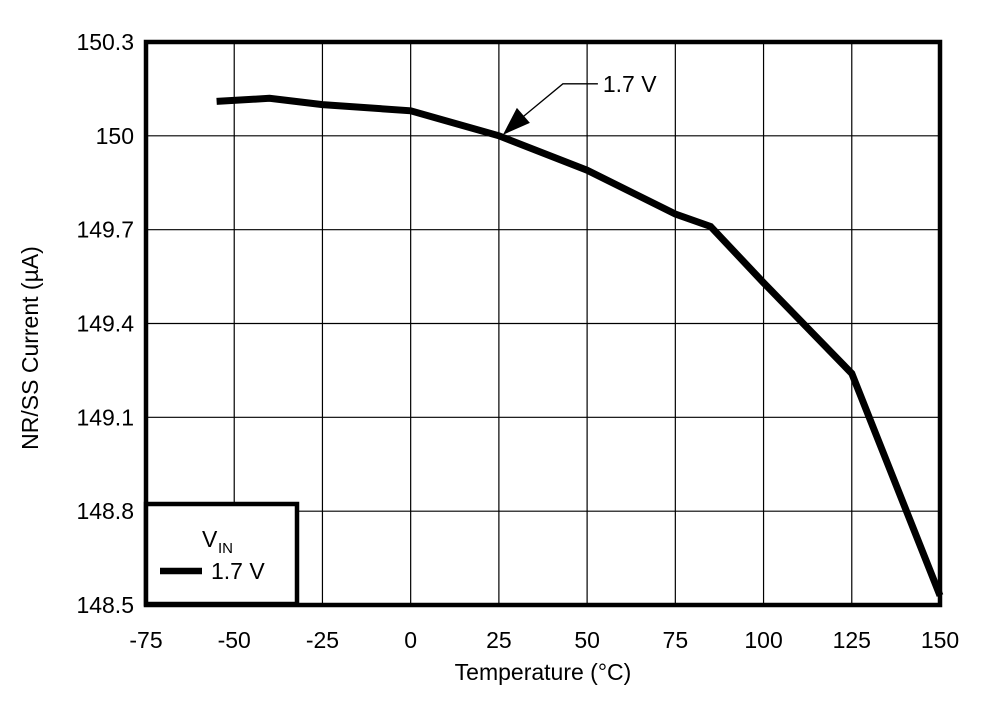  Describe the element at coordinates (225, 548) in the screenshot. I see `legend-title-subscript: IN` at that location.